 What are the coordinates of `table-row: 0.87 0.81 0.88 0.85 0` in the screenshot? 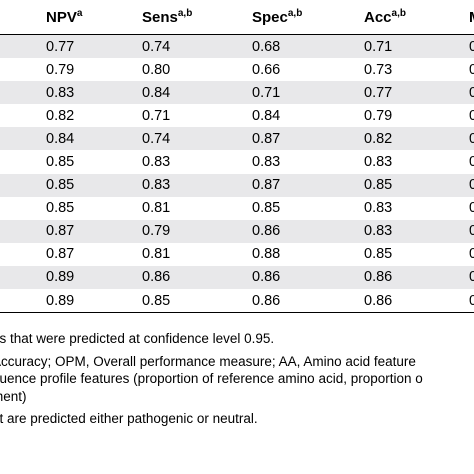 It's located at (237, 254).